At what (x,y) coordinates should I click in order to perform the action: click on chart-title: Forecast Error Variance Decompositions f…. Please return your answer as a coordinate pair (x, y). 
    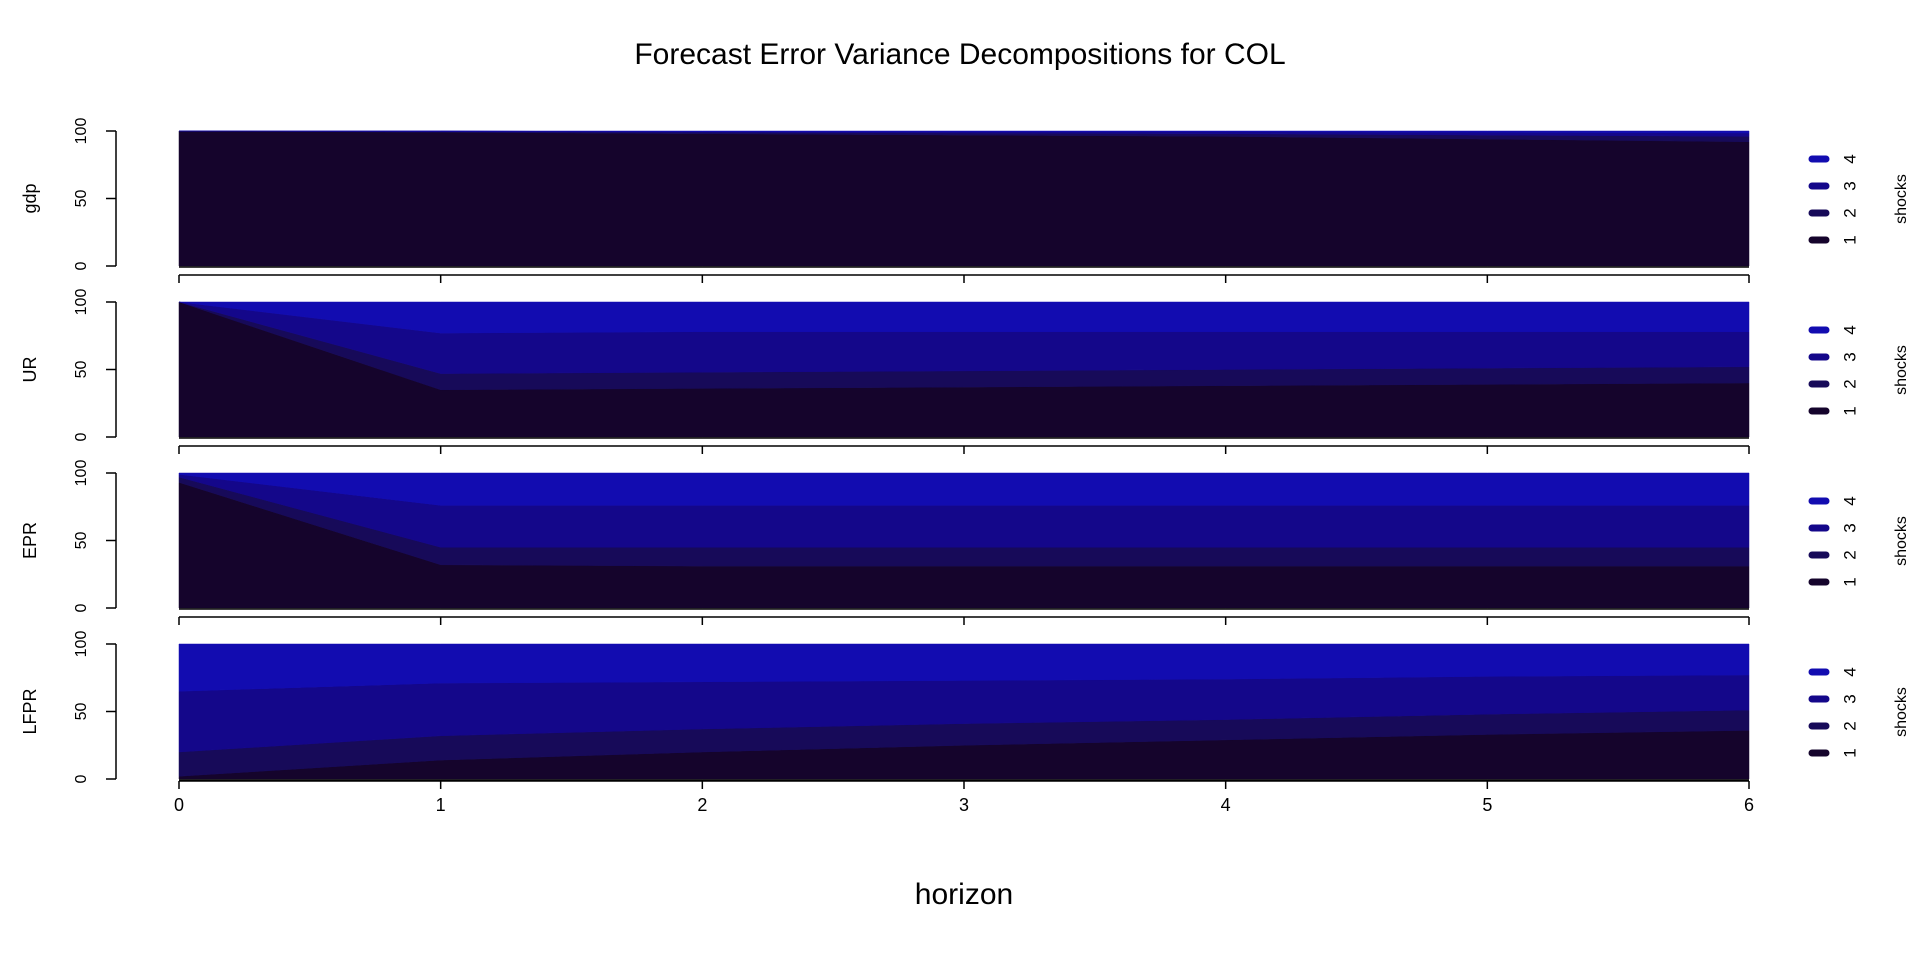
    Looking at the image, I should click on (960, 54).